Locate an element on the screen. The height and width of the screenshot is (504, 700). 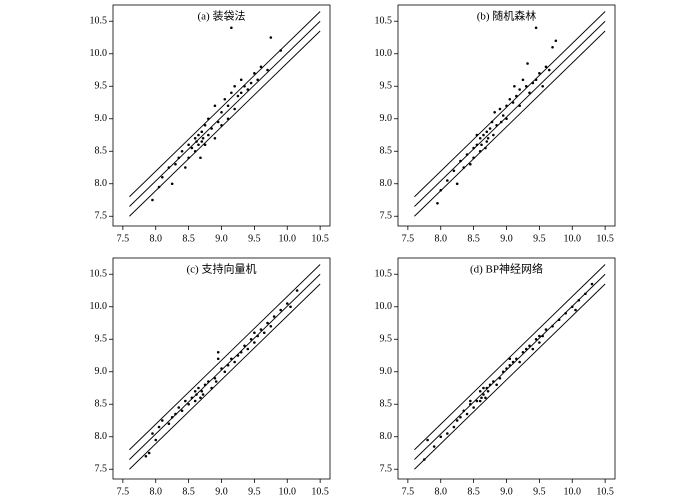
x-tick-label: 10.0 is located at coordinates (288, 238).